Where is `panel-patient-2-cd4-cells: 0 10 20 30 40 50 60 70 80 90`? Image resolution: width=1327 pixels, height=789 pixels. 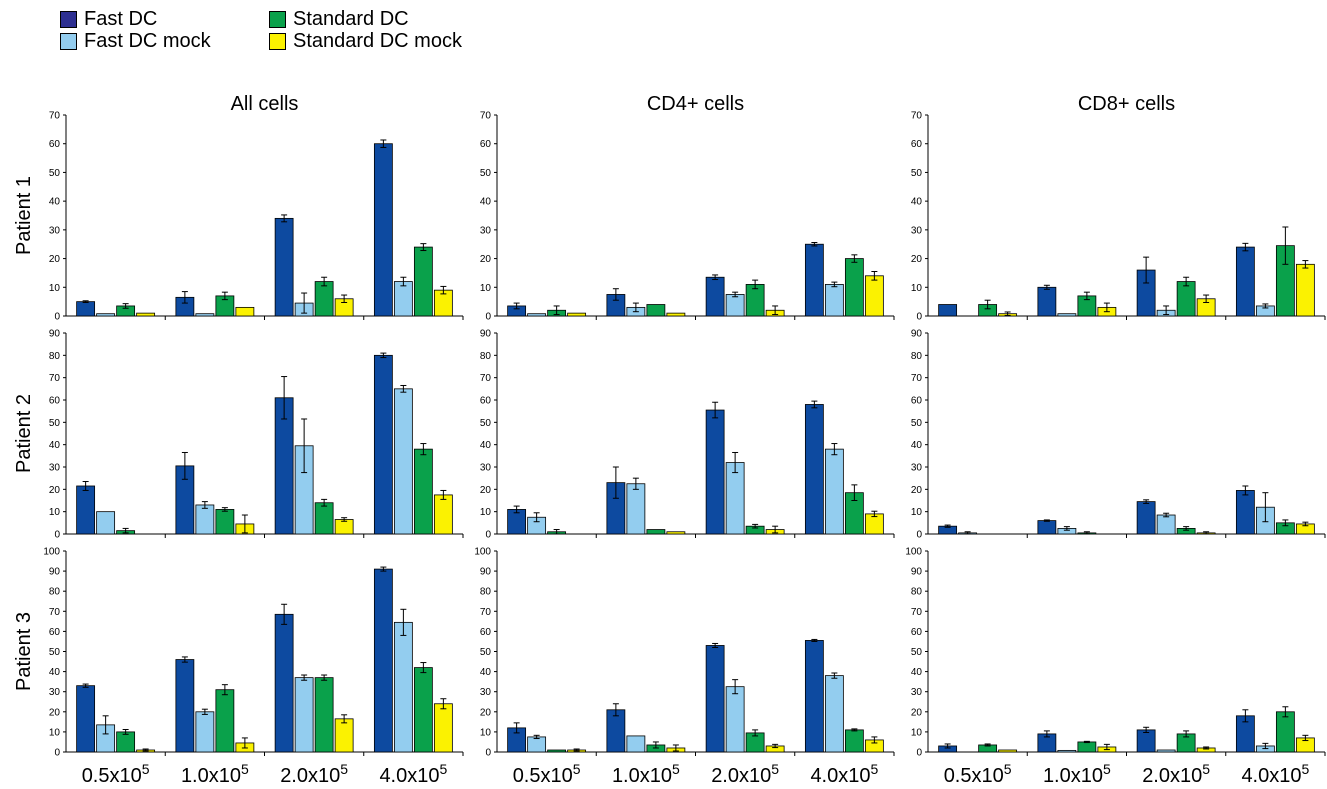 panel-patient-2-cd4-cells: 0 10 20 30 40 50 60 70 80 90 is located at coordinates (687, 435).